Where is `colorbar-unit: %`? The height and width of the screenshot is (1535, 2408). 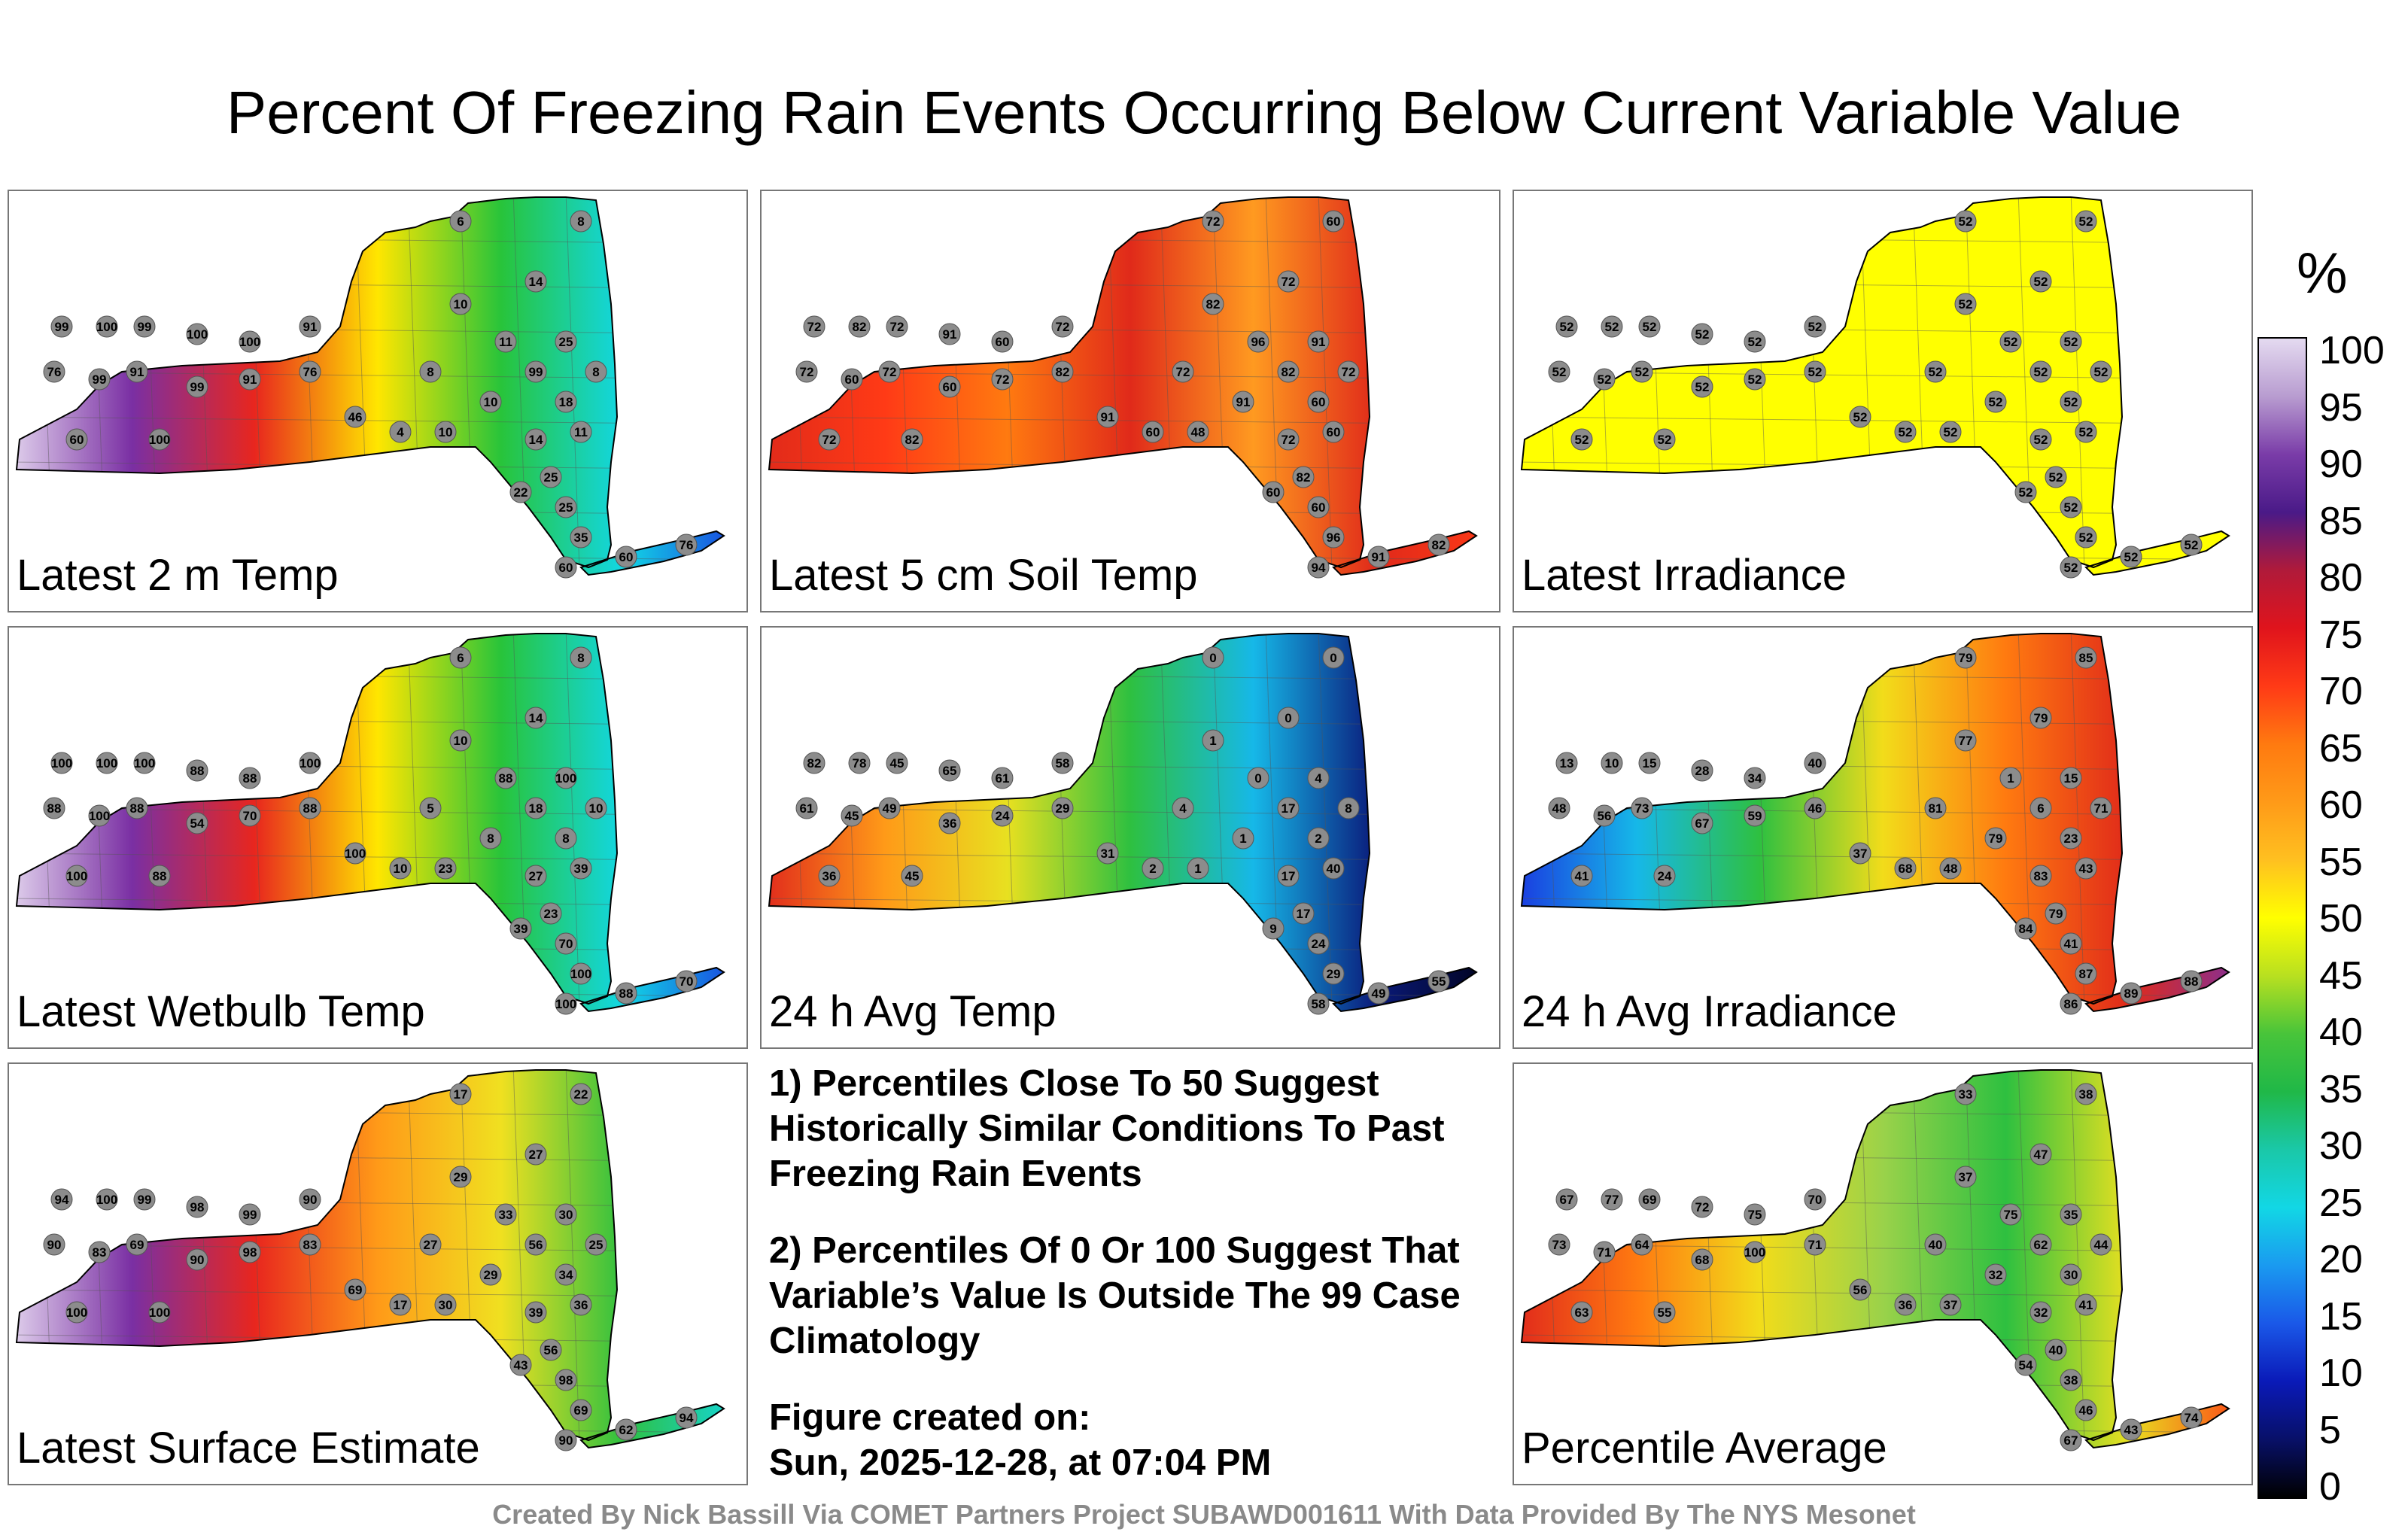 colorbar-unit: % is located at coordinates (2322, 273).